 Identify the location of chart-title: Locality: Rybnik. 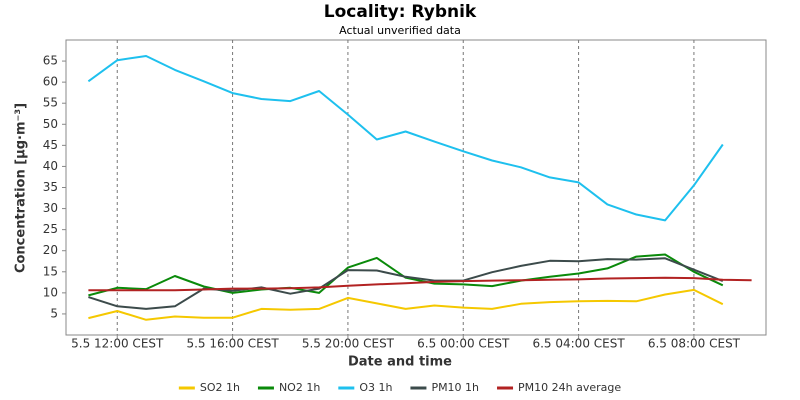
(400, 12).